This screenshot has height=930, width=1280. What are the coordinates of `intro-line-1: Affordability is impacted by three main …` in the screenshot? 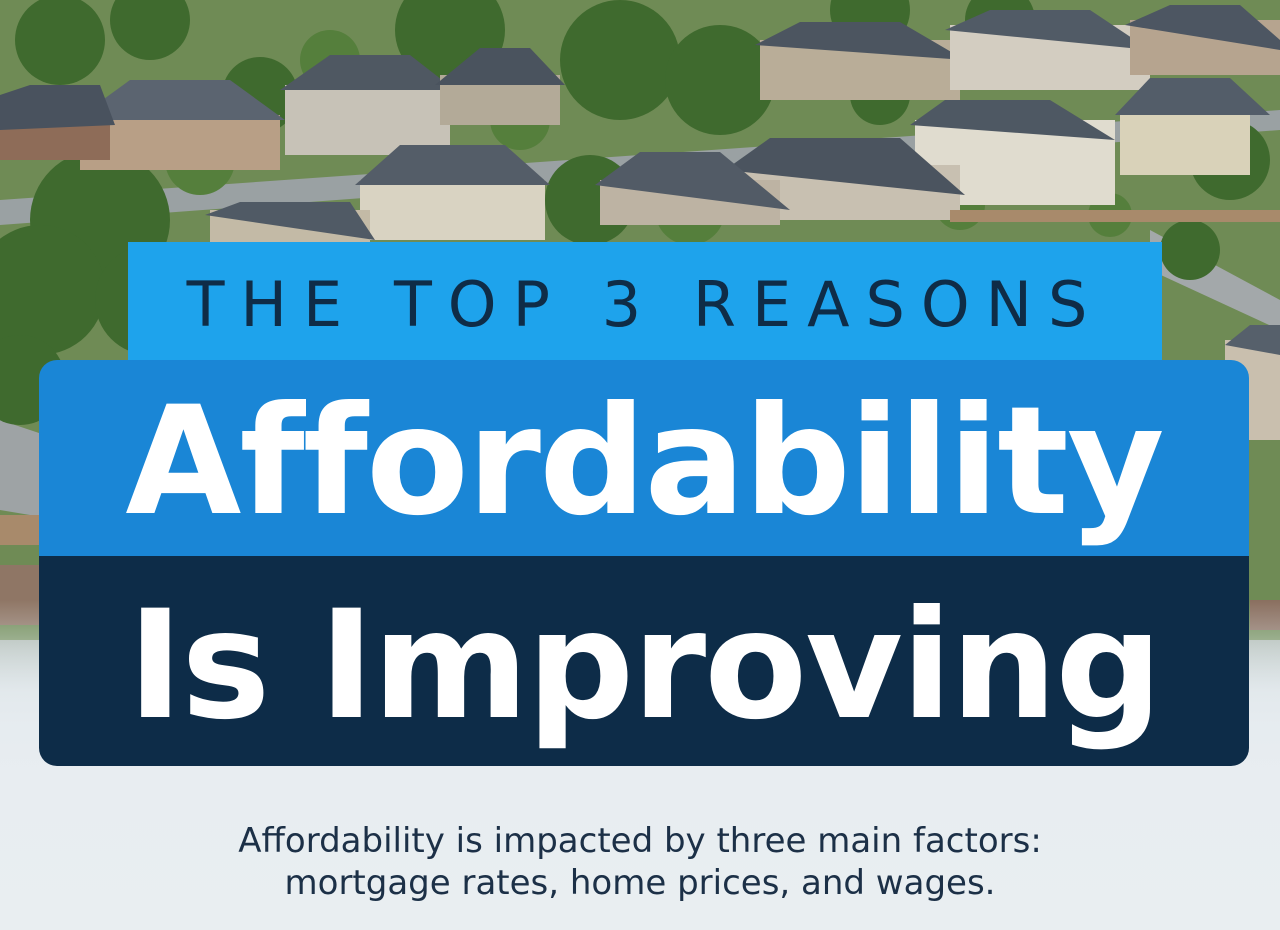 It's located at (640, 841).